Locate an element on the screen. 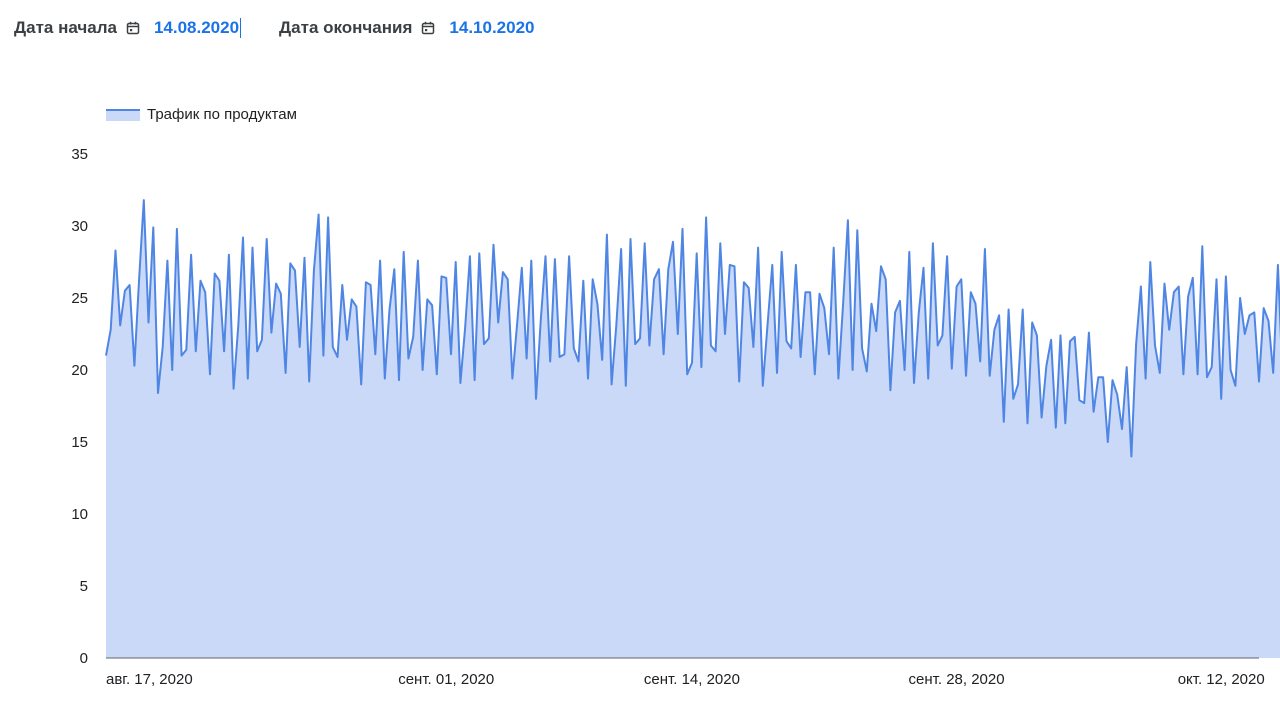 The height and width of the screenshot is (703, 1280). legend-label: Трафик по продуктам is located at coordinates (222, 114).